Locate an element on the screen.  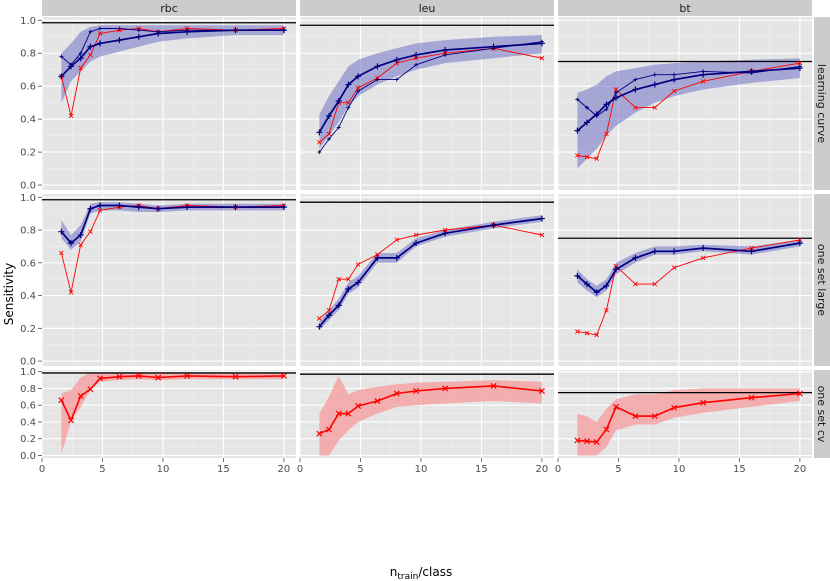
panel-learning-curve-rbc-red-point is located at coordinates (100, 33).